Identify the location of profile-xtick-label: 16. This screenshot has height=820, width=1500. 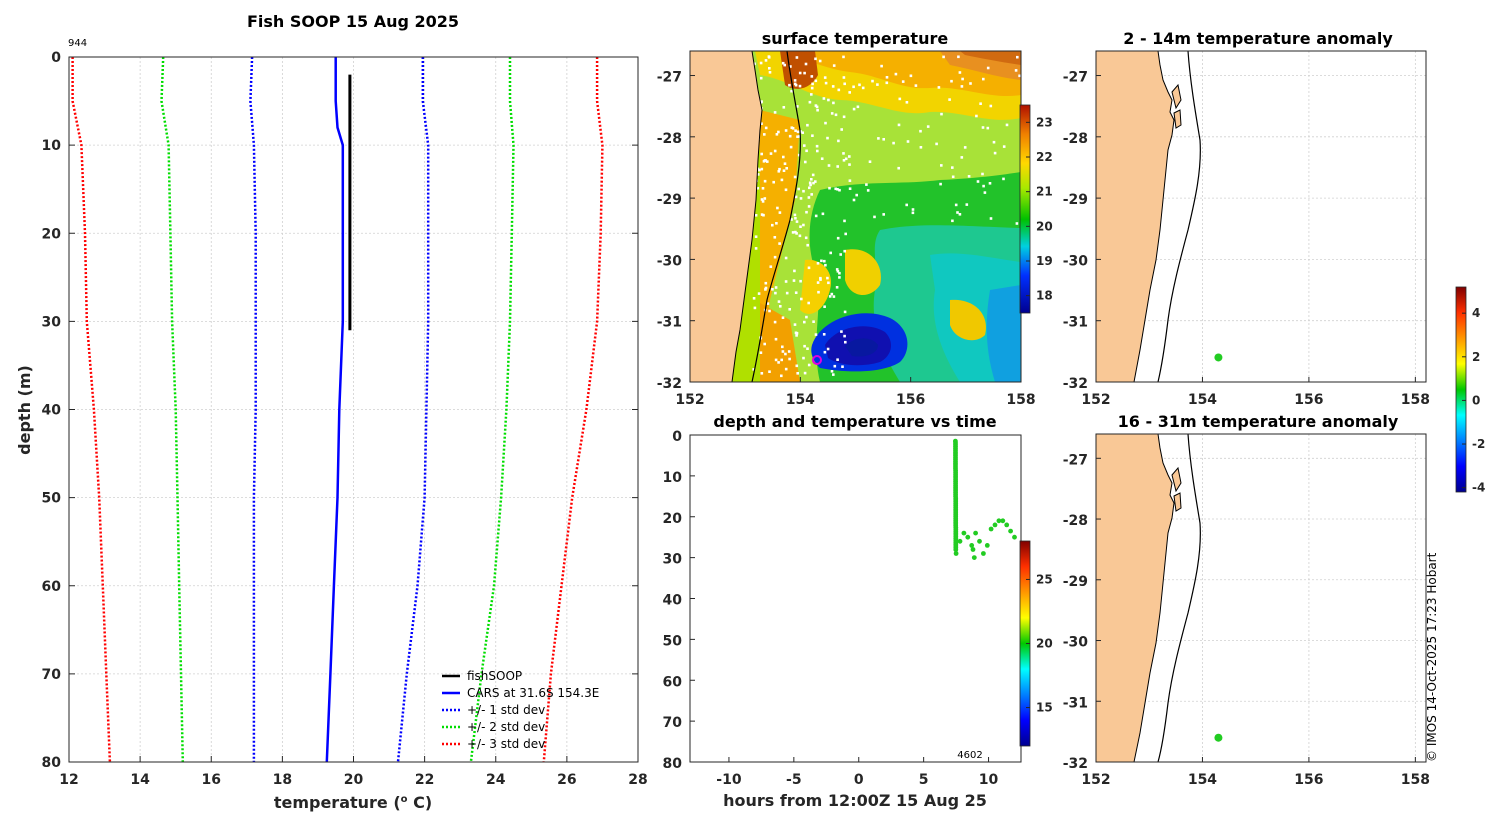
(211, 780).